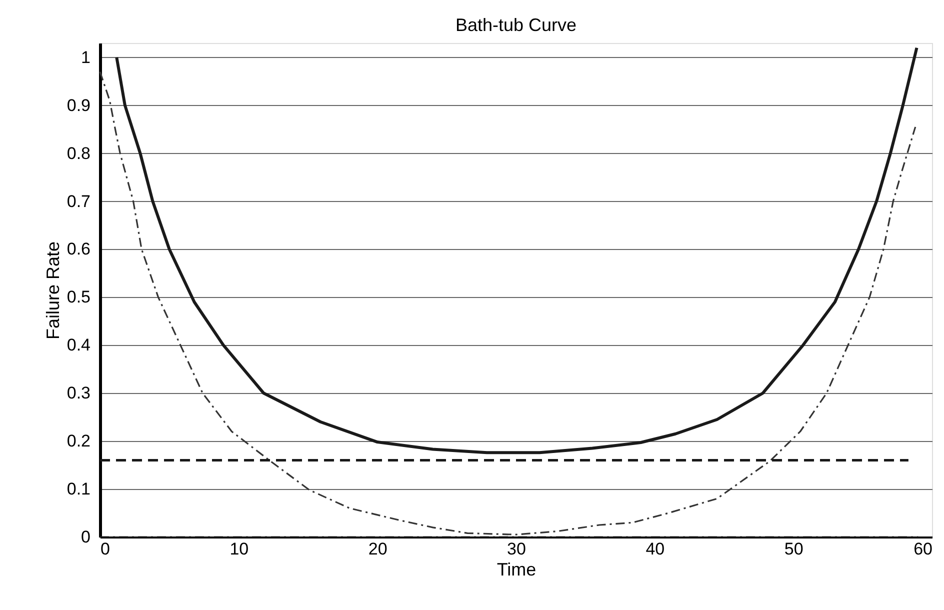 Image resolution: width=944 pixels, height=610 pixels. I want to click on x-tick-label: 10, so click(239, 549).